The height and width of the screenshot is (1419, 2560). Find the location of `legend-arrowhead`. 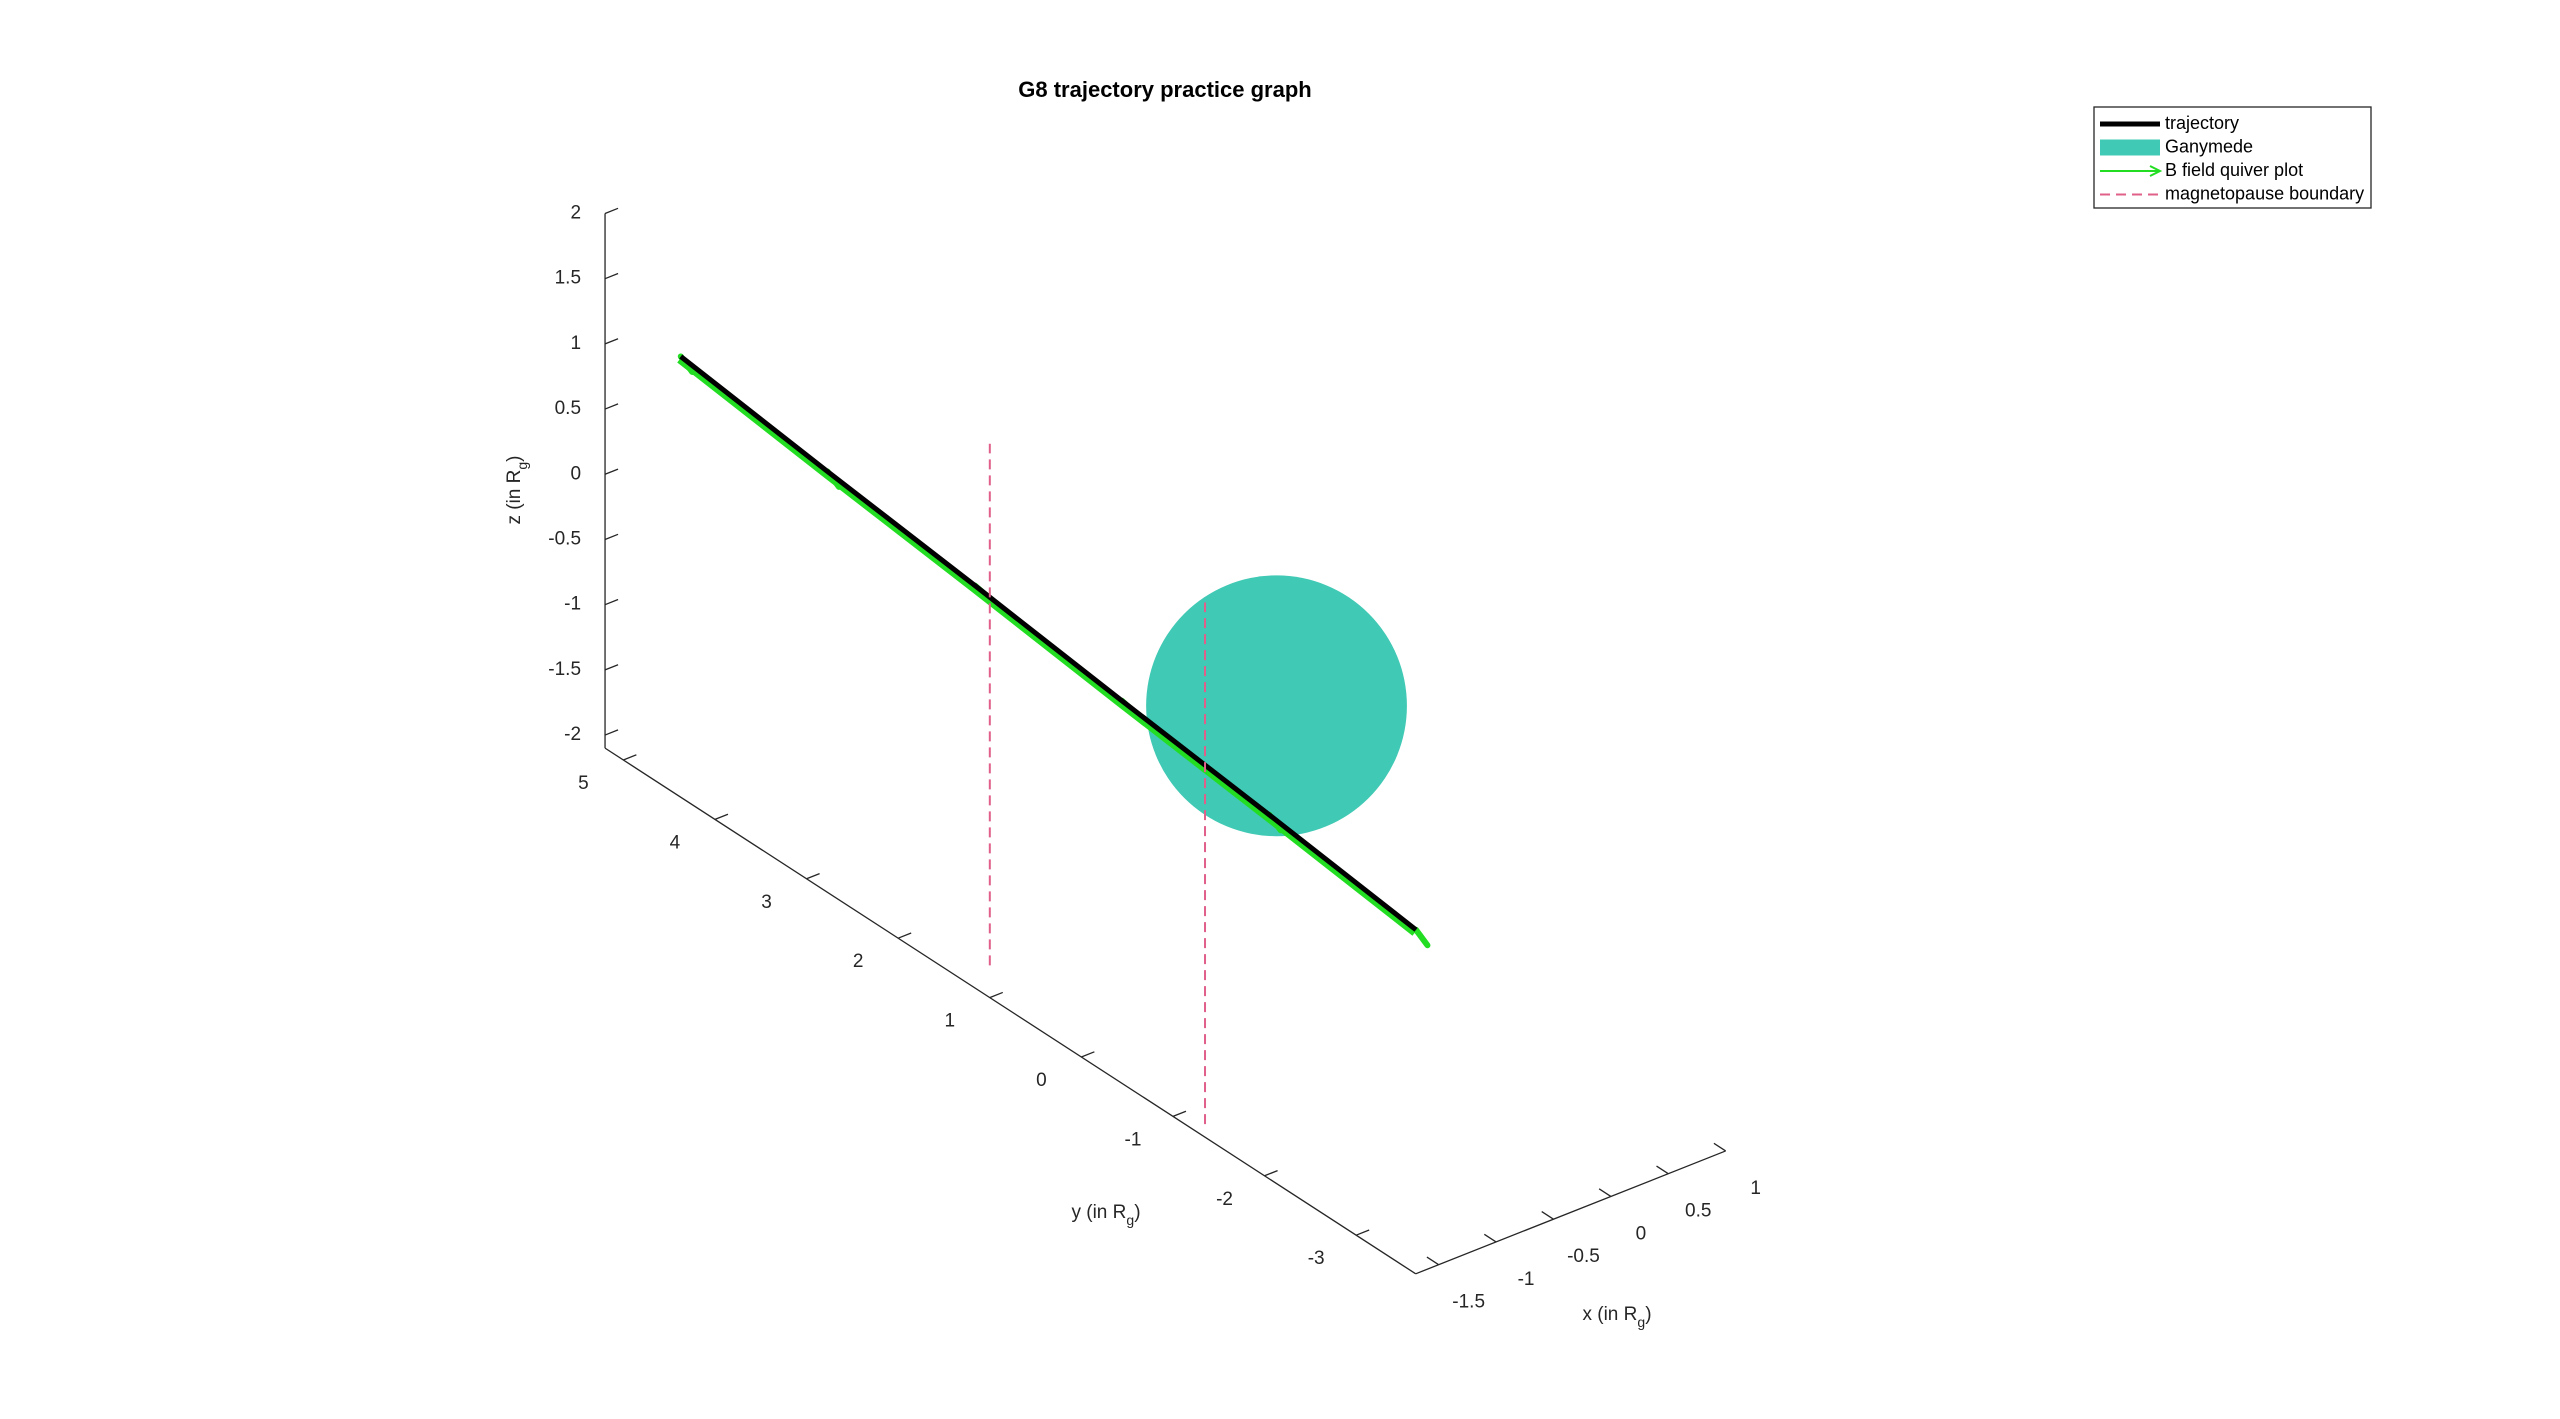

legend-arrowhead is located at coordinates (2156, 171).